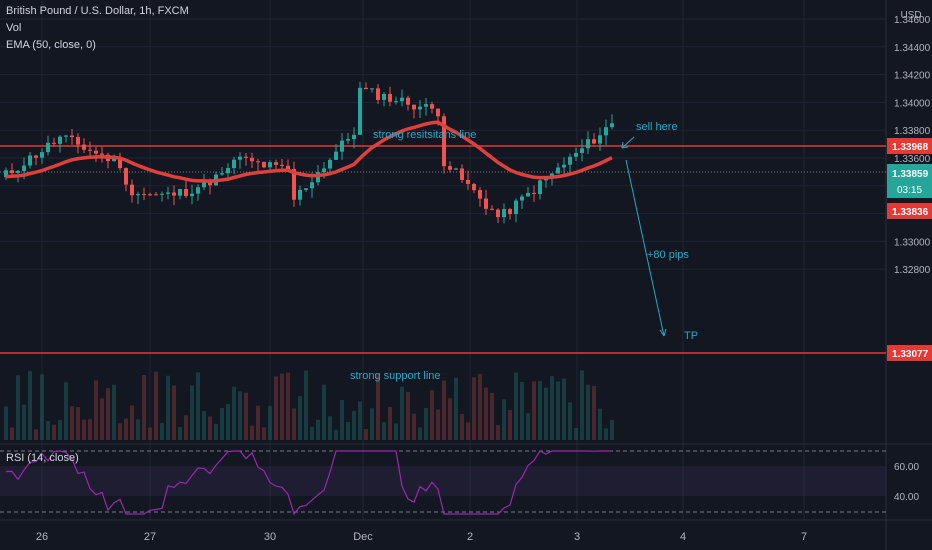  I want to click on rsi-pane, so click(443, 483).